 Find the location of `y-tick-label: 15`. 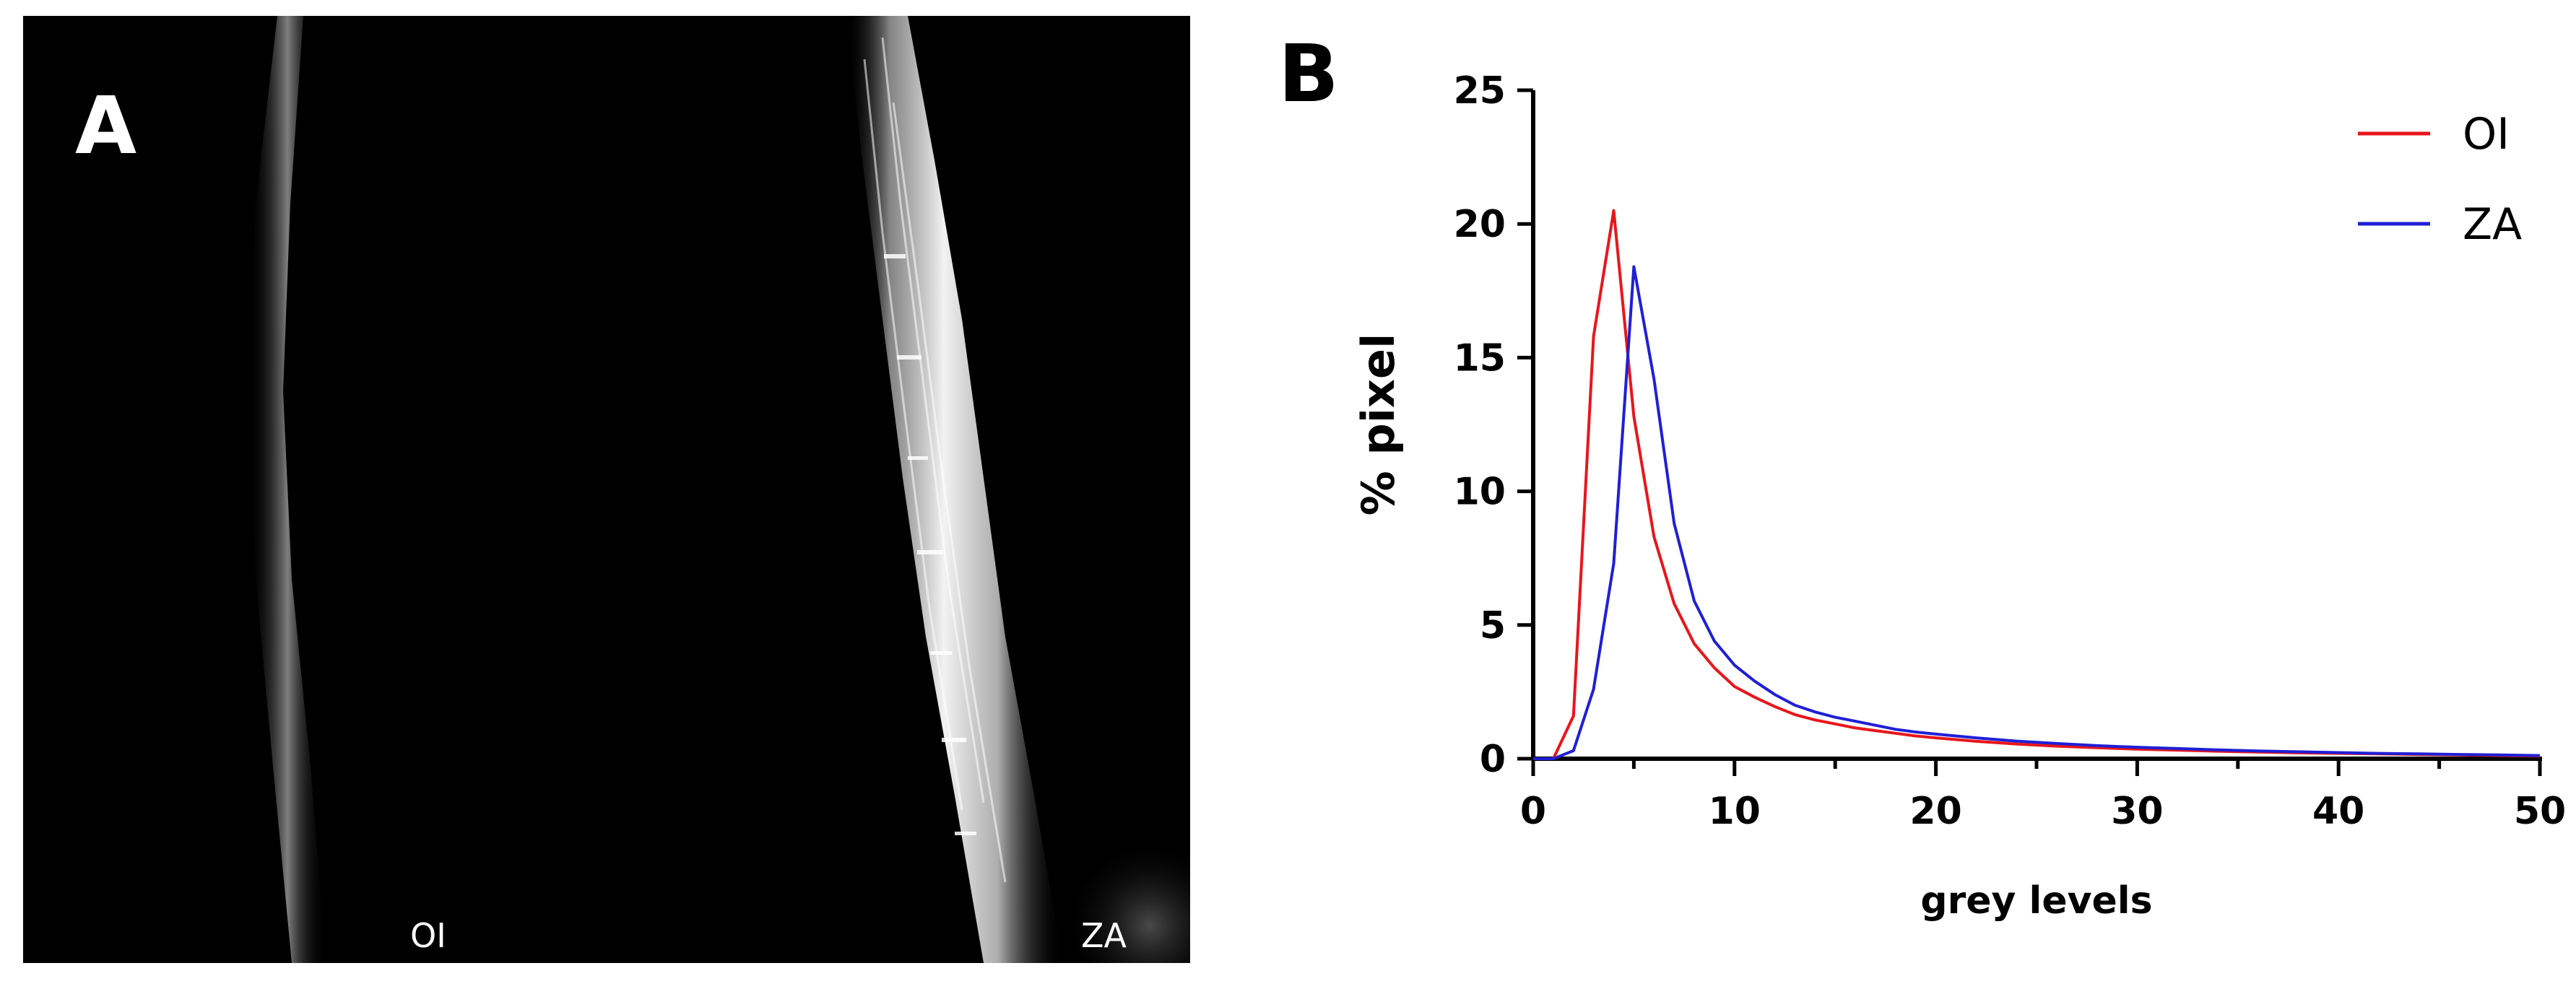

y-tick-label: 15 is located at coordinates (1480, 358).